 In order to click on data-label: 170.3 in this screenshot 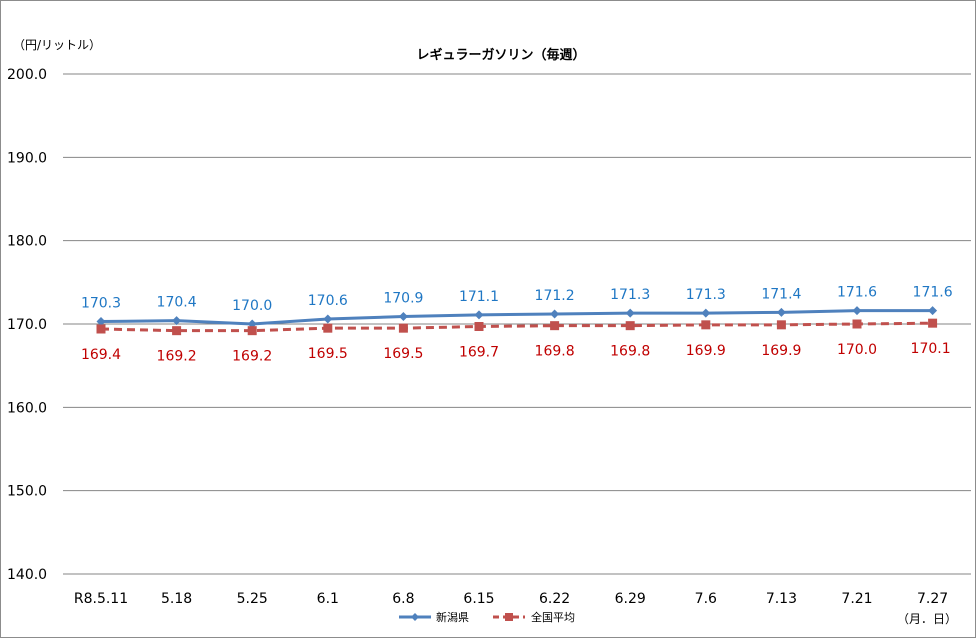, I will do `click(101, 304)`.